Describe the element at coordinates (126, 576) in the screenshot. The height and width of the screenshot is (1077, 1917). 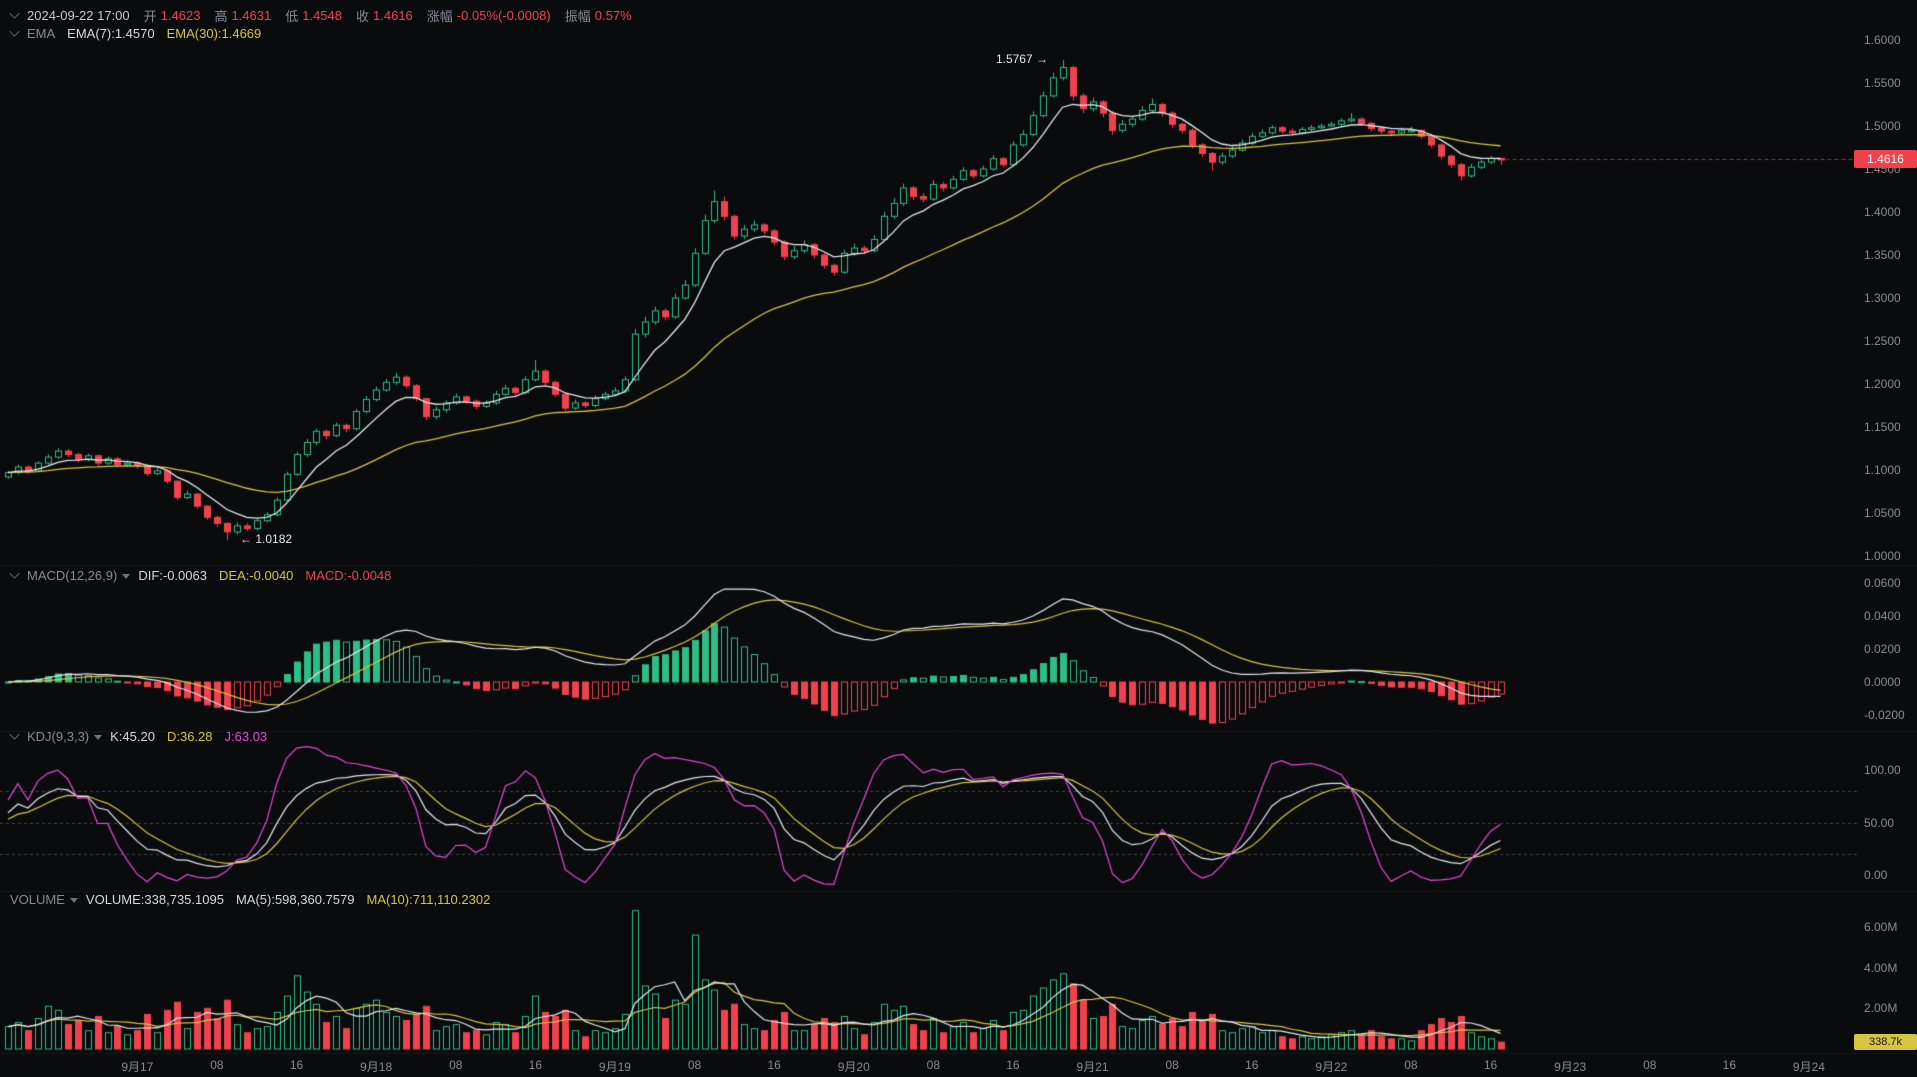
I see `macd-dropdown-caret-icon` at that location.